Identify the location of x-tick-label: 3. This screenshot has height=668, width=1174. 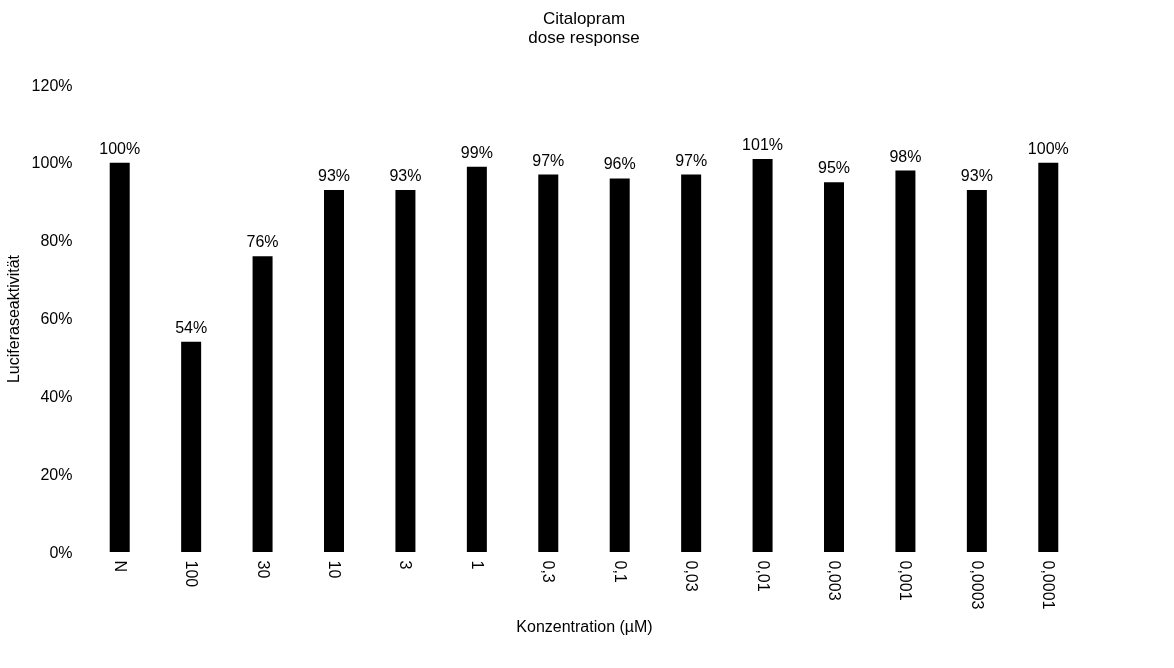
(406, 565).